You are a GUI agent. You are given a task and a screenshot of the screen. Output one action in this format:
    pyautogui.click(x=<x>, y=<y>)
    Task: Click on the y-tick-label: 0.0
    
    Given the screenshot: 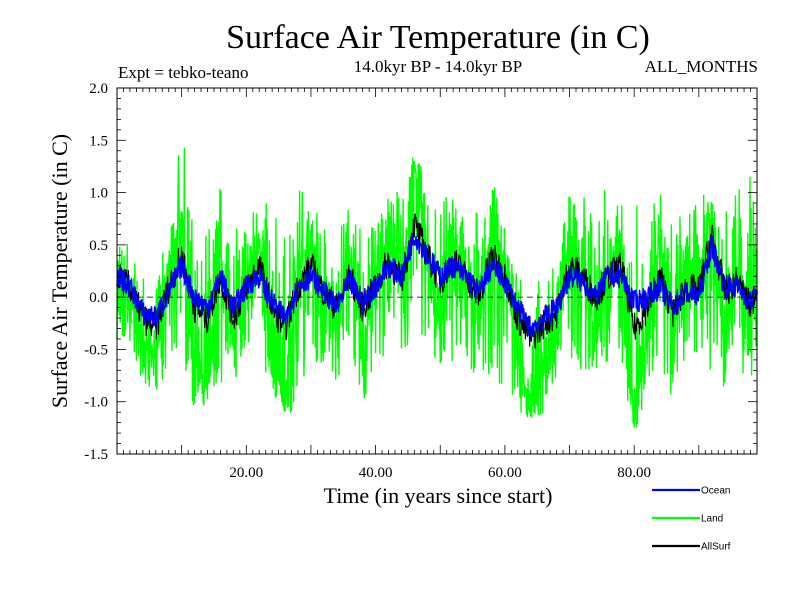 What is the action you would take?
    pyautogui.click(x=98, y=298)
    